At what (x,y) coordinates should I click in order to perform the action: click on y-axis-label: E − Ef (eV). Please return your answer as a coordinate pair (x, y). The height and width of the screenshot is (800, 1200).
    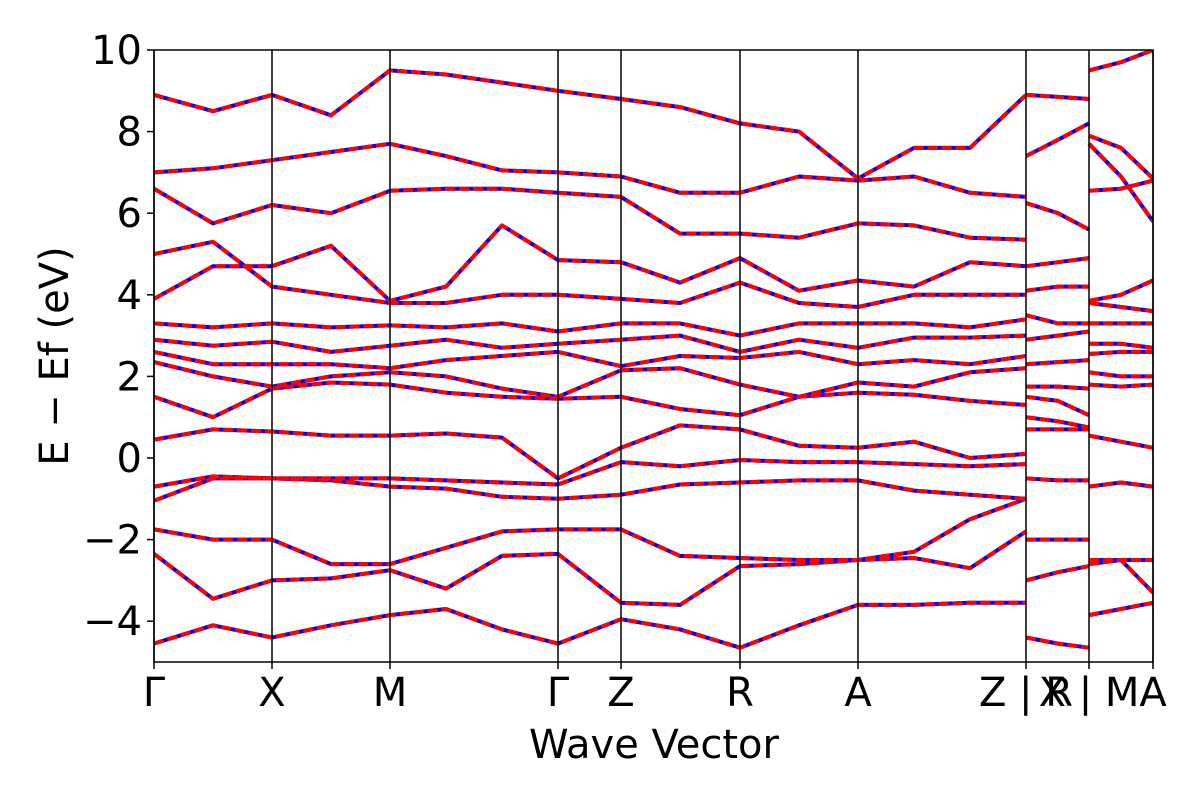
    Looking at the image, I should click on (55, 355).